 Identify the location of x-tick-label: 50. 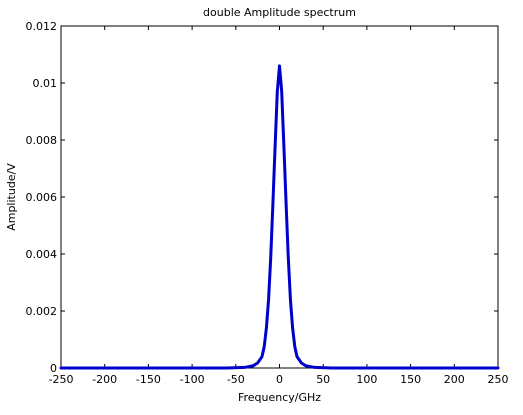
(323, 379).